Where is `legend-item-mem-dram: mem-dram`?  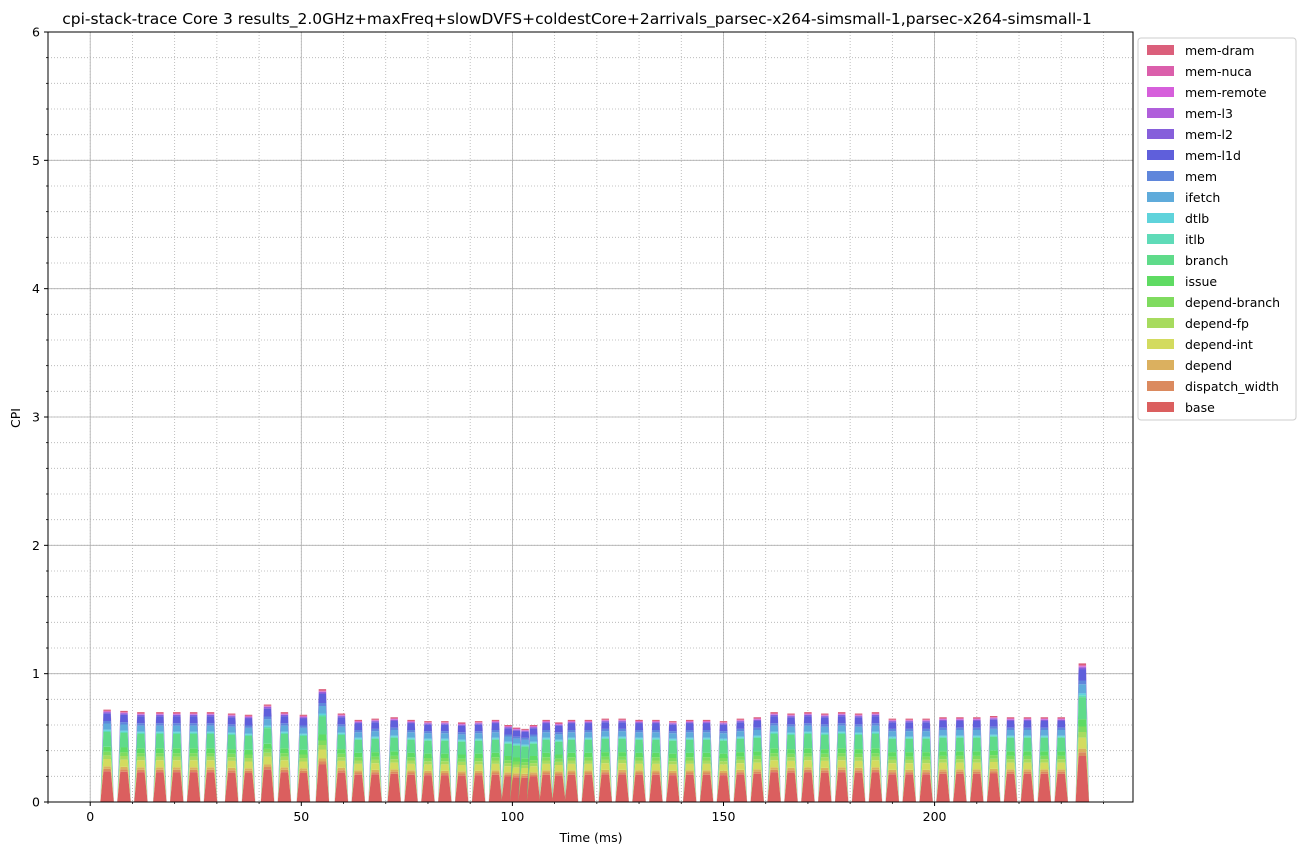 legend-item-mem-dram: mem-dram is located at coordinates (1200, 50).